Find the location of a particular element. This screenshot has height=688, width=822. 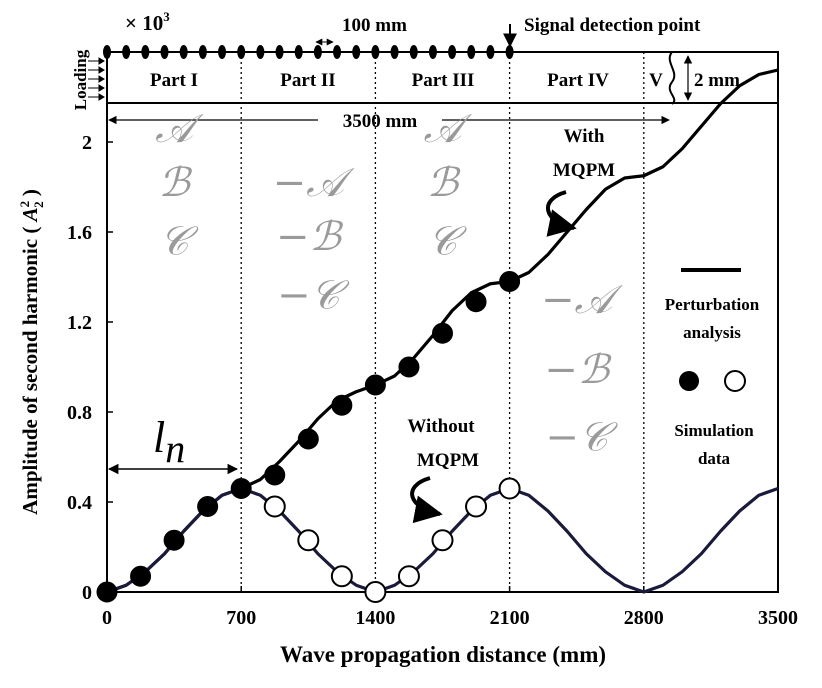

loading-arrows is located at coordinates (96, 79).